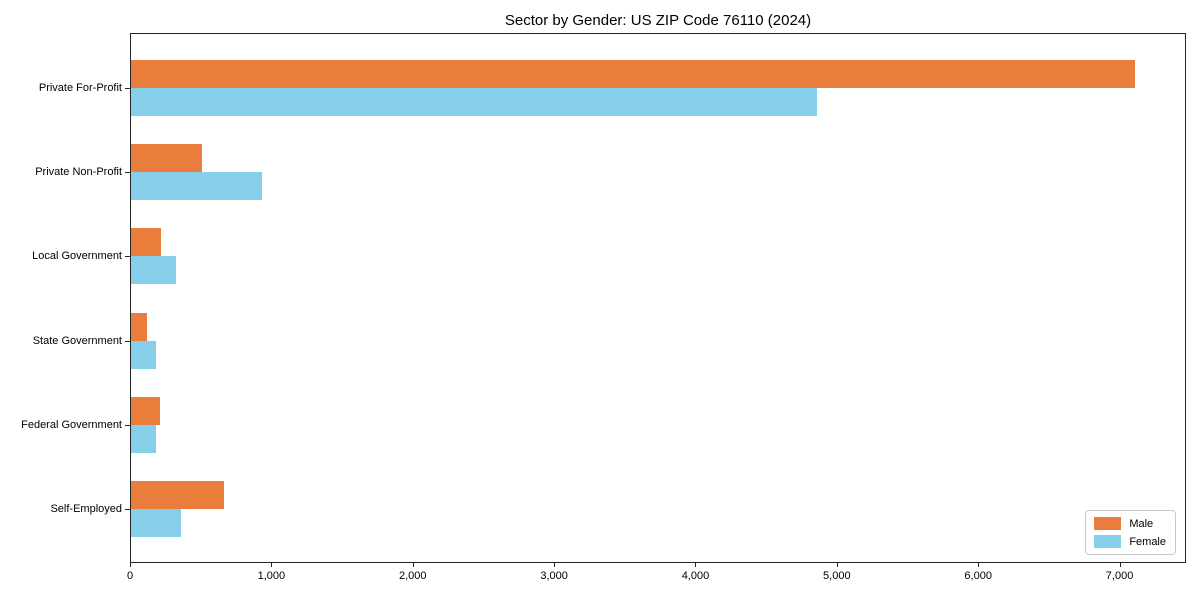  Describe the element at coordinates (143, 438) in the screenshot. I see `bar-female-federal-government` at that location.